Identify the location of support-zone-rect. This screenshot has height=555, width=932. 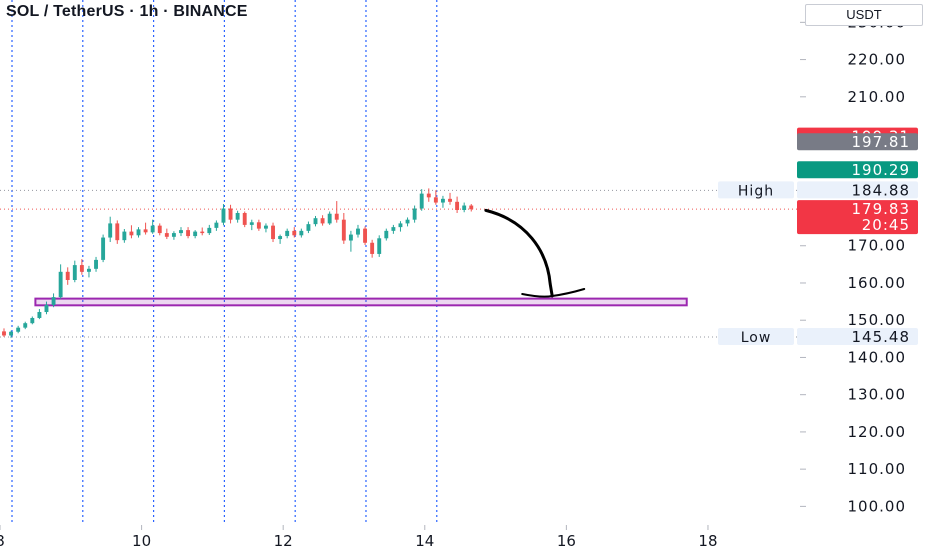
(361, 302).